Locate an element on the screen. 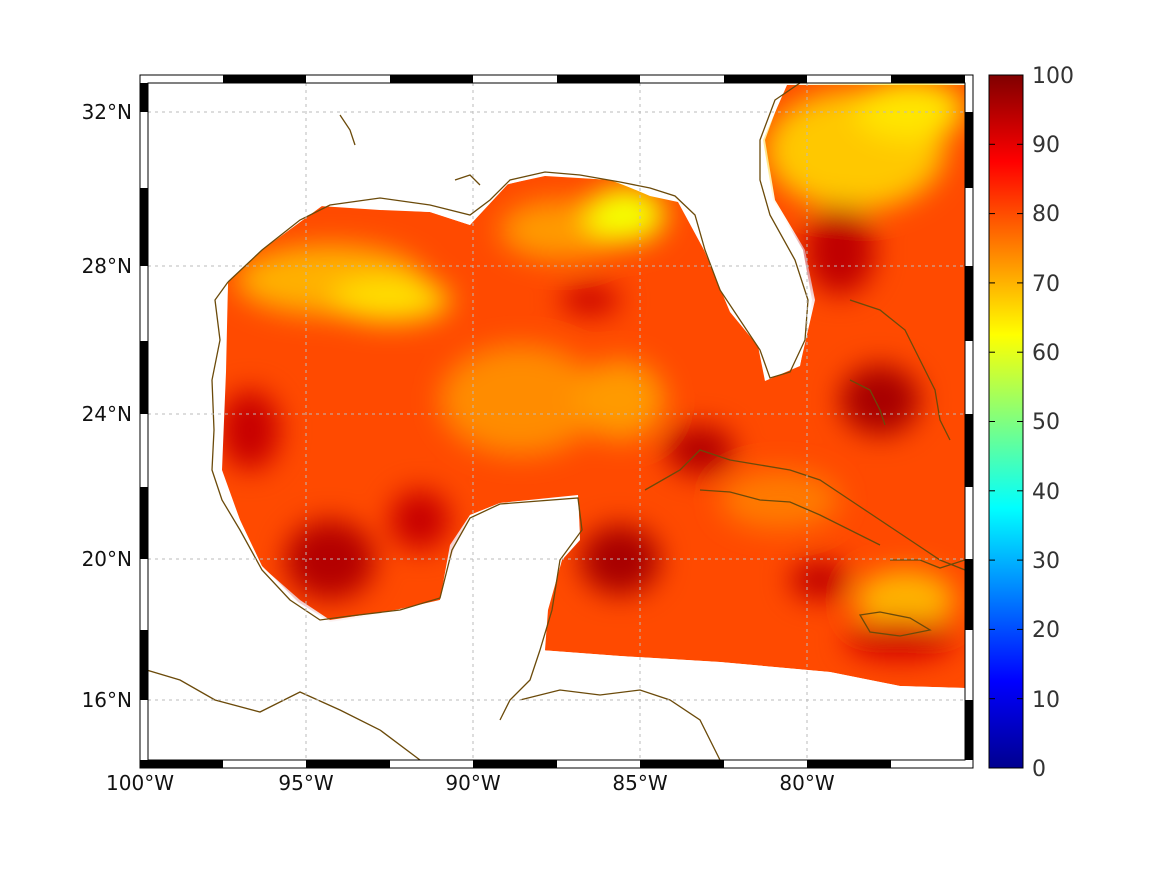  x-tick-label: 80°W is located at coordinates (806, 783).